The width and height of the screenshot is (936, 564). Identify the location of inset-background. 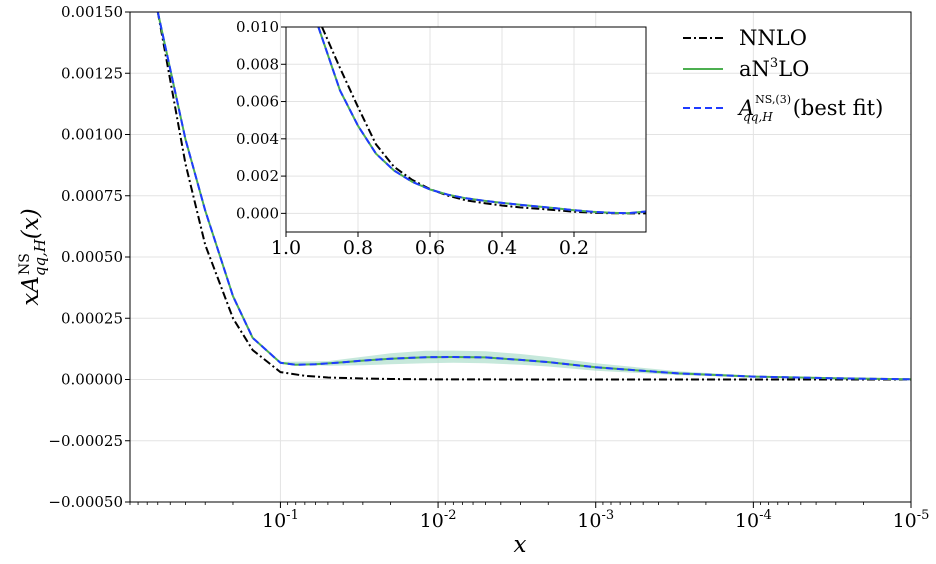
(466, 129).